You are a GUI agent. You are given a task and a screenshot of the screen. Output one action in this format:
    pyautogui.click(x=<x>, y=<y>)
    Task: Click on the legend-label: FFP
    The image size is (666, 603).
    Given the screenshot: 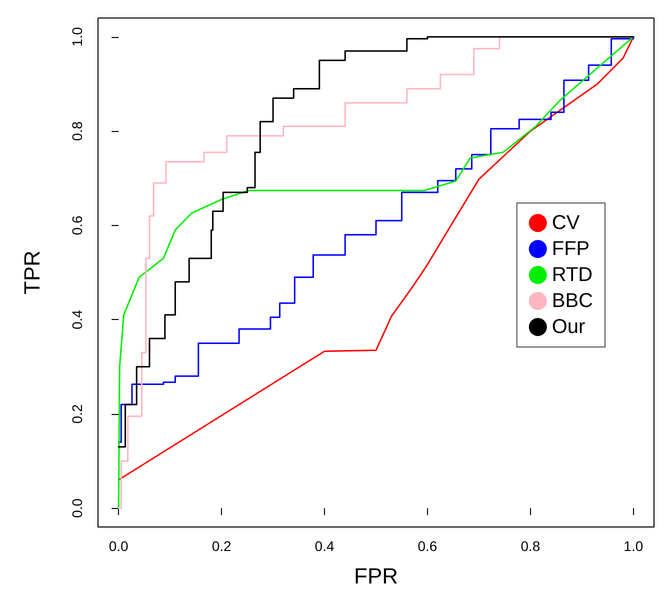 What is the action you would take?
    pyautogui.click(x=571, y=249)
    